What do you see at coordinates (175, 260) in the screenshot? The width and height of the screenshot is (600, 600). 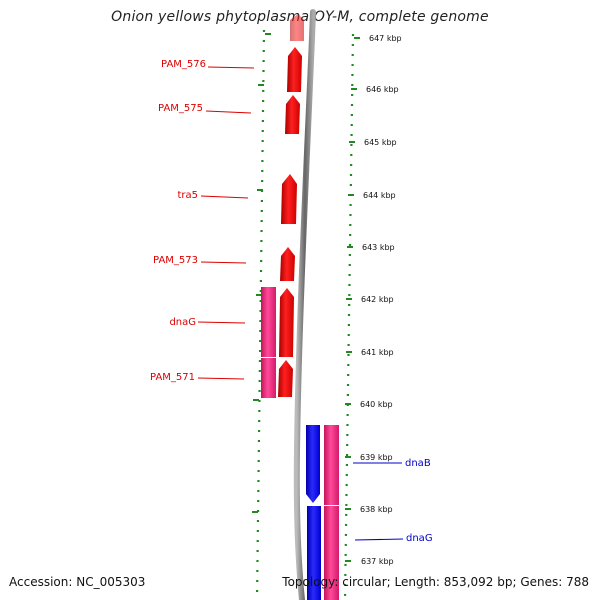 I see `gene-label-PAM_573: PAM_573` at bounding box center [175, 260].